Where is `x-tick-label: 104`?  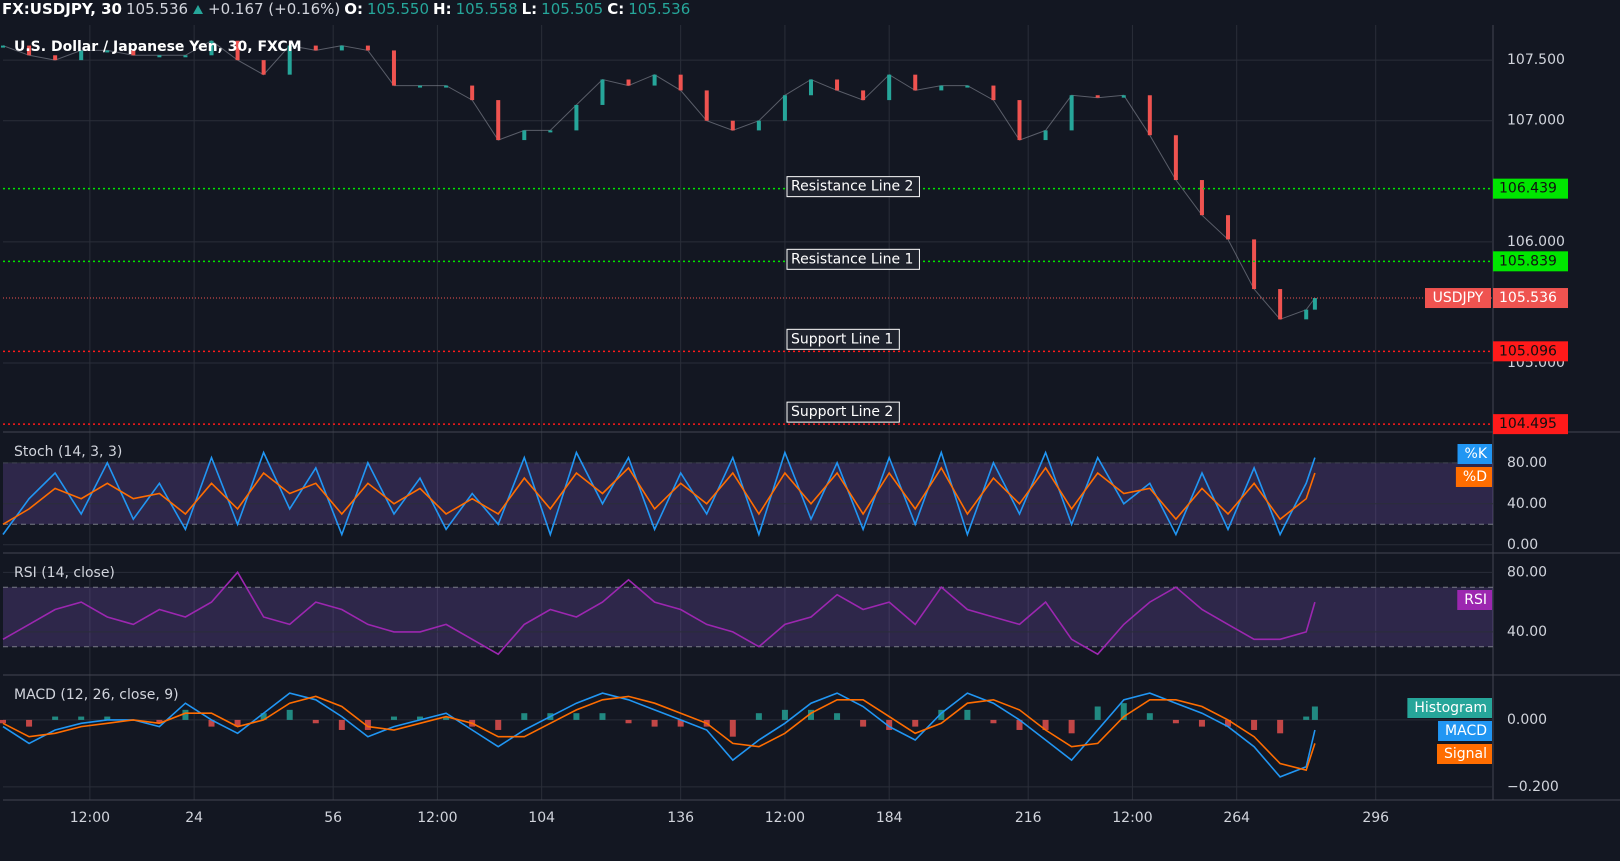 x-tick-label: 104 is located at coordinates (541, 818).